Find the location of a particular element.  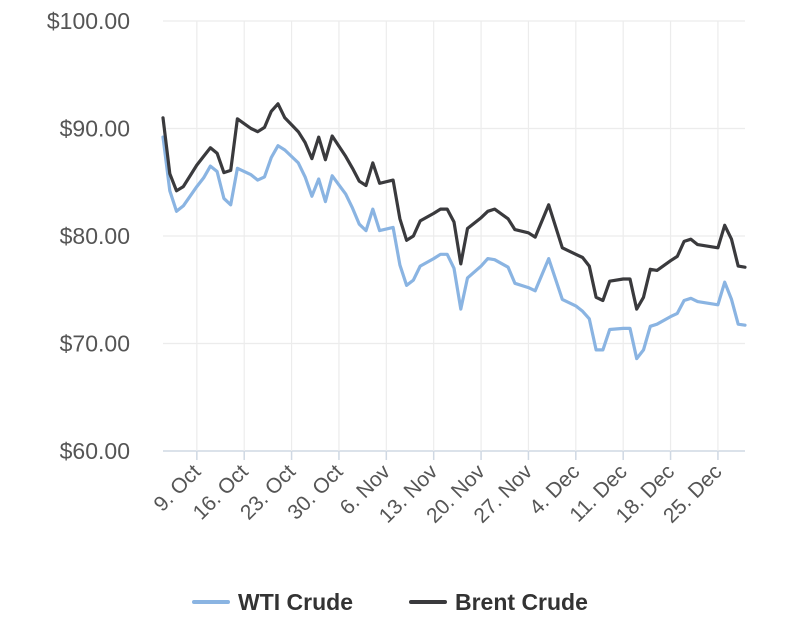

y-axis: $100.00 $90.00 $80.00 $70.00 $60.00 is located at coordinates (88, 236).